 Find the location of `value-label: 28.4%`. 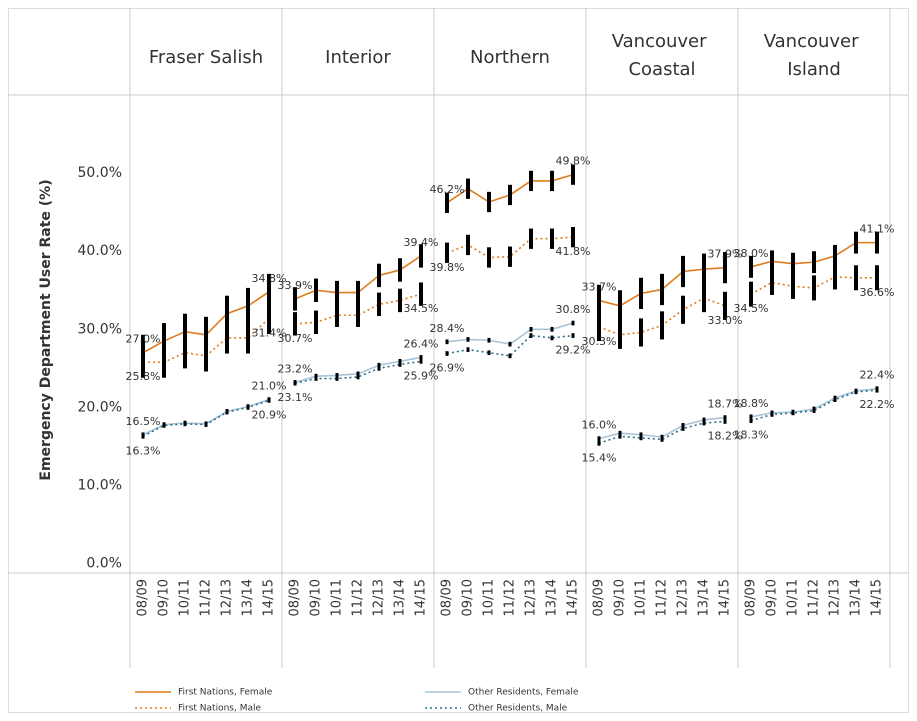

value-label: 28.4% is located at coordinates (447, 328).